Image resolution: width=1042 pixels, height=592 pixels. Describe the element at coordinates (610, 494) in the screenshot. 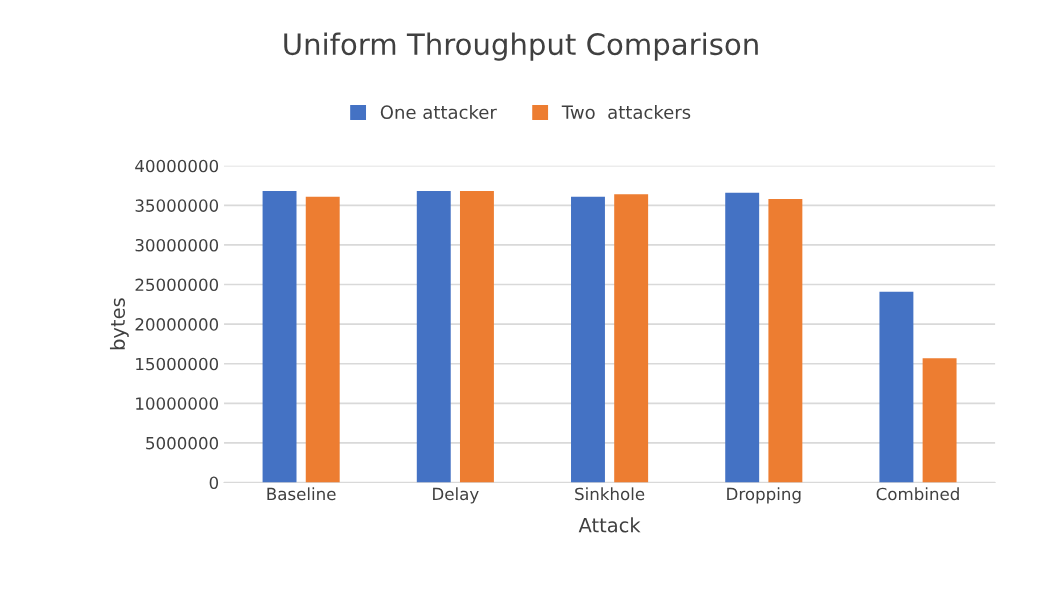

I see `x-tick-label: Sinkhole` at that location.